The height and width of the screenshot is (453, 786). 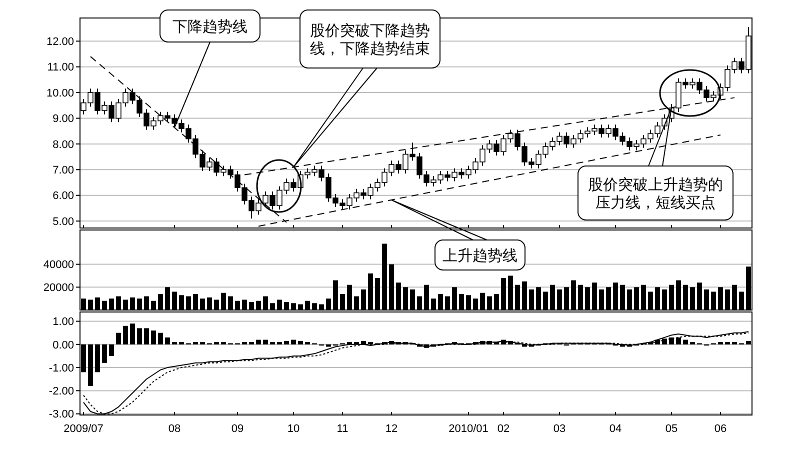 What do you see at coordinates (293, 429) in the screenshot?
I see `x-tick-label: 10` at bounding box center [293, 429].